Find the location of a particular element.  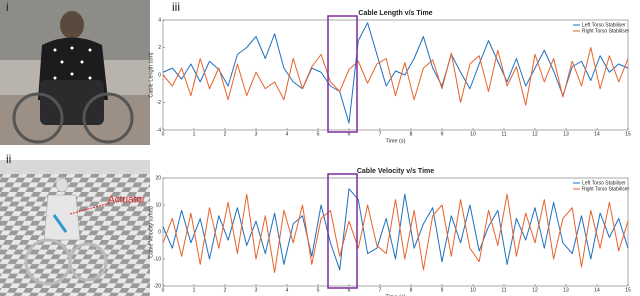

panel-label: i is located at coordinates (7, 7).